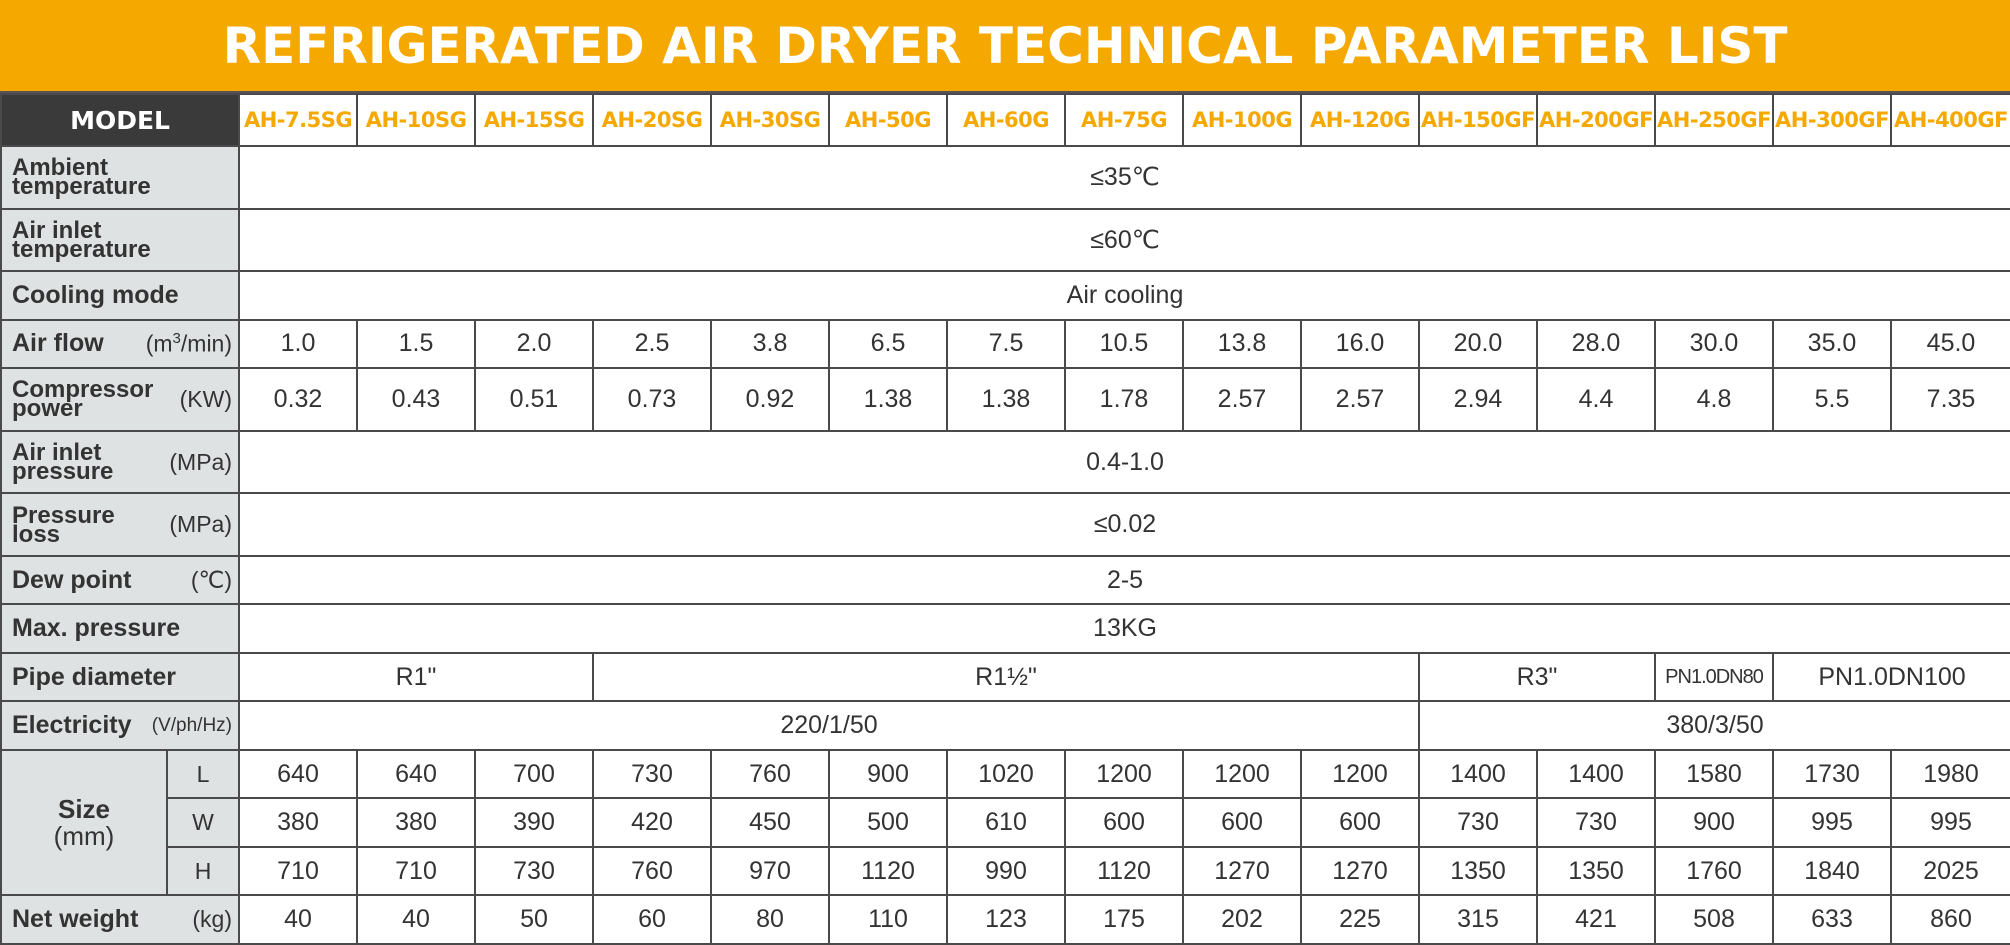 This screenshot has width=2010, height=945. Describe the element at coordinates (1478, 919) in the screenshot. I see `table-cell: 315` at that location.